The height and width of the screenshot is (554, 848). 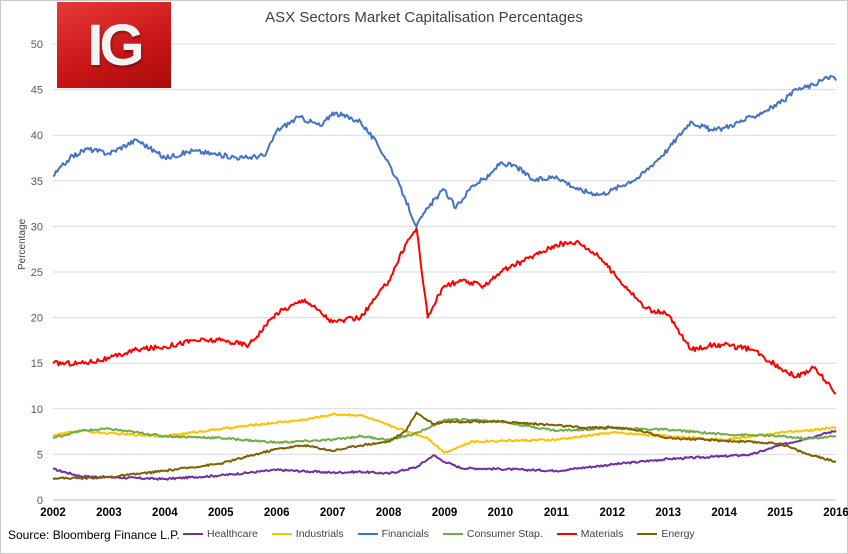 I want to click on ig-logo: IG, so click(x=114, y=45).